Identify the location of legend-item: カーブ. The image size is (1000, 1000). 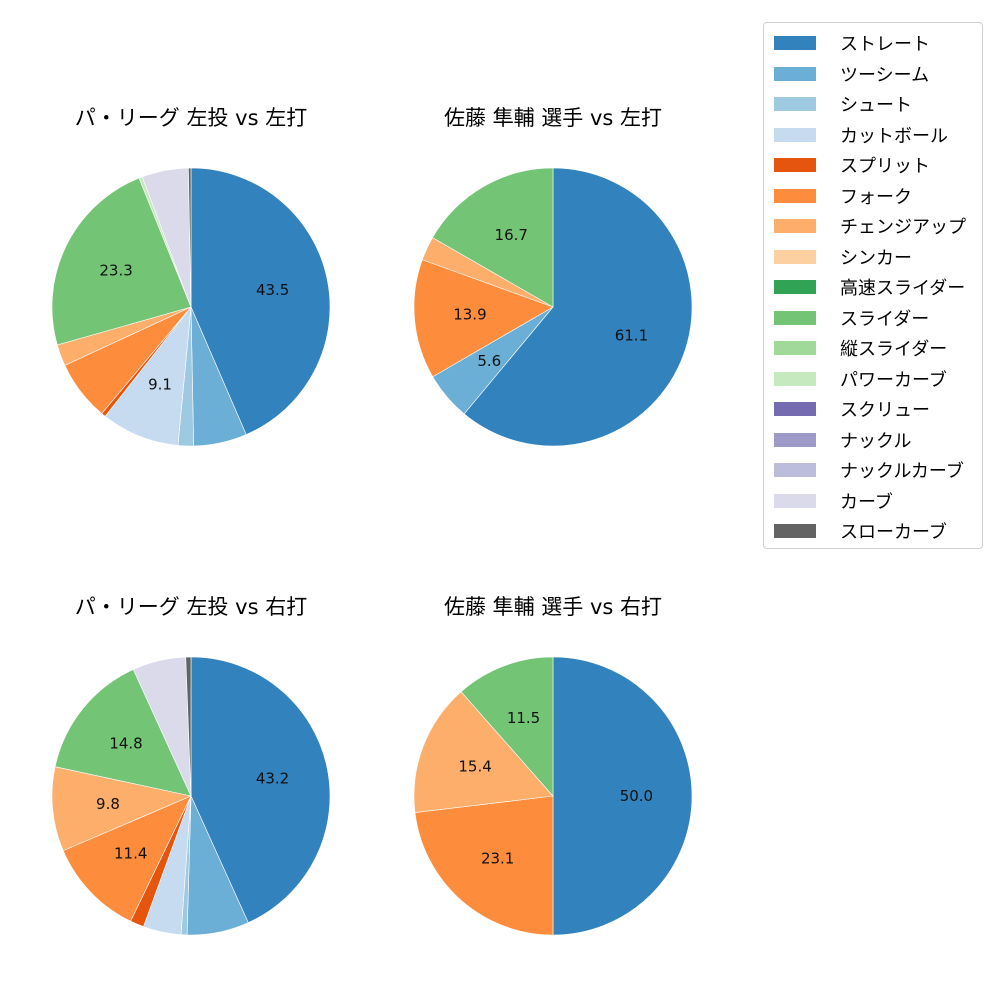
(833, 501).